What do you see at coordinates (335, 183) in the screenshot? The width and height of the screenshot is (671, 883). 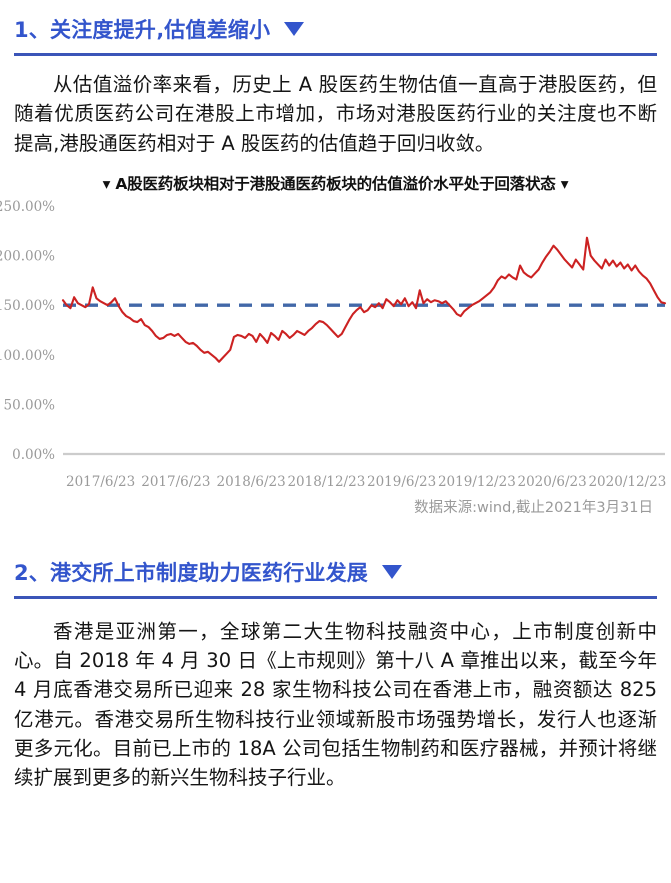 I see `chart-caption: ▾ A股医药板块相对于港股通医药板块的估值溢价水平处于回落状态 ▾` at bounding box center [335, 183].